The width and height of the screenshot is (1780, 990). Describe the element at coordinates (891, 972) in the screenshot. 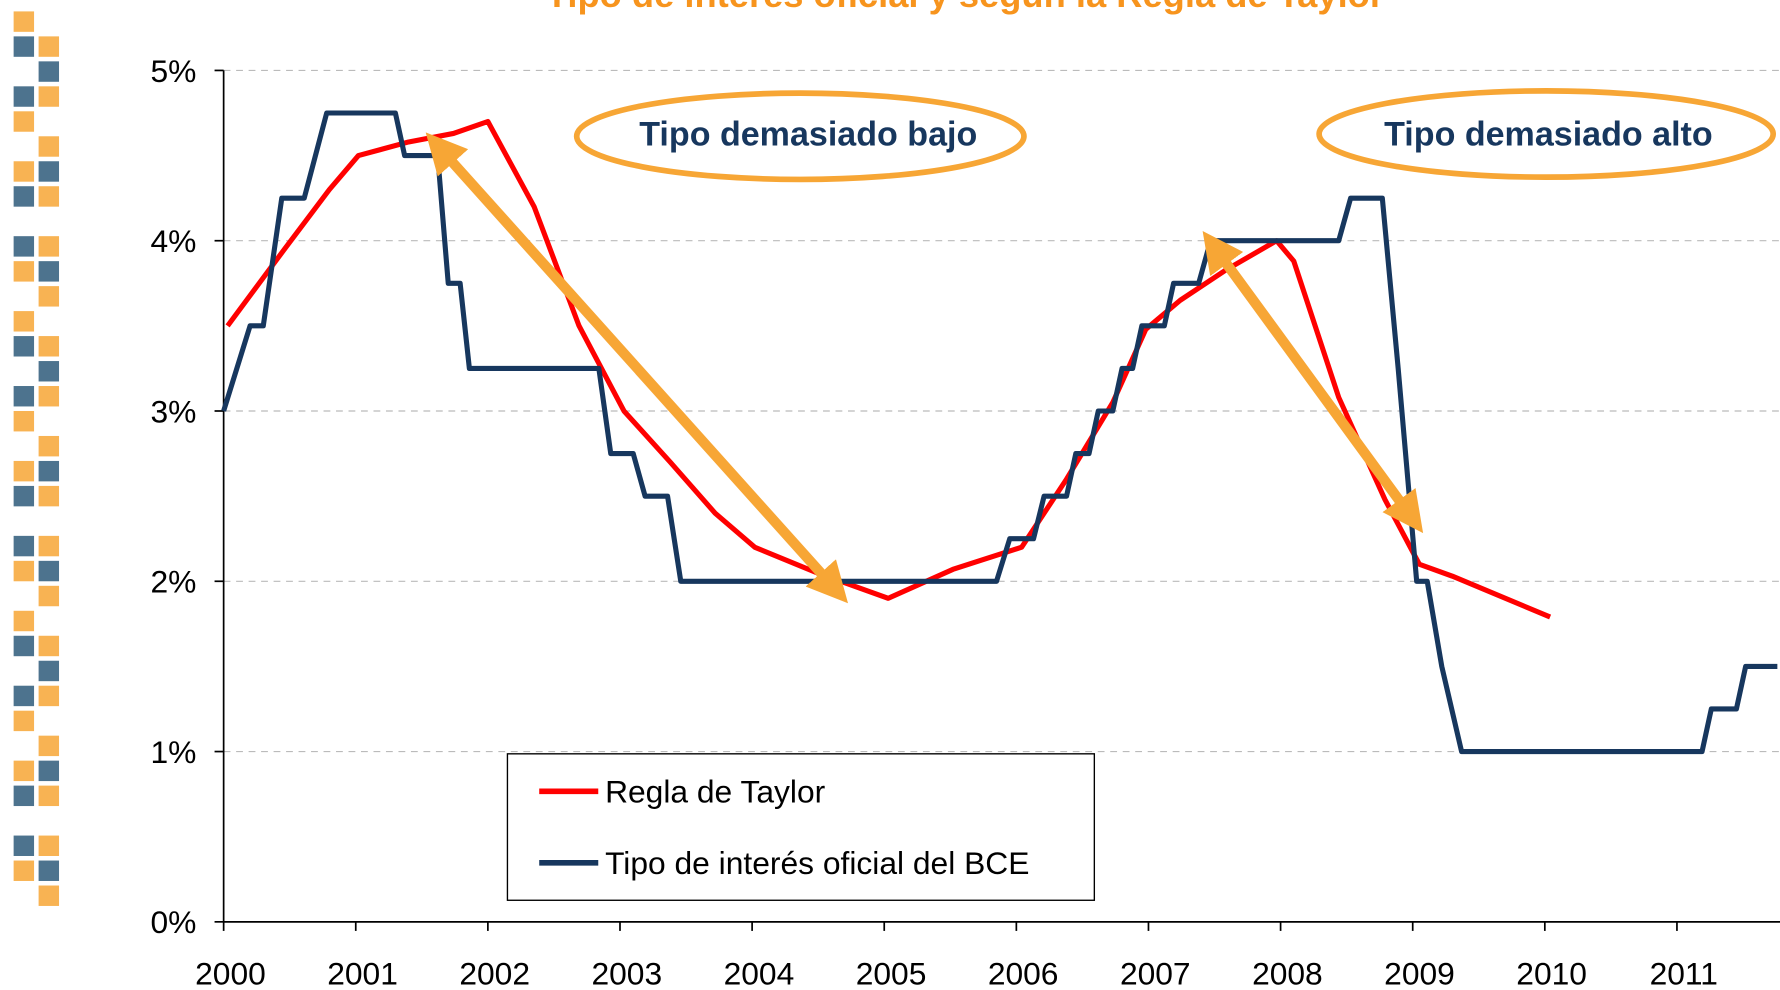

I see `x-tick-label: 2005` at that location.